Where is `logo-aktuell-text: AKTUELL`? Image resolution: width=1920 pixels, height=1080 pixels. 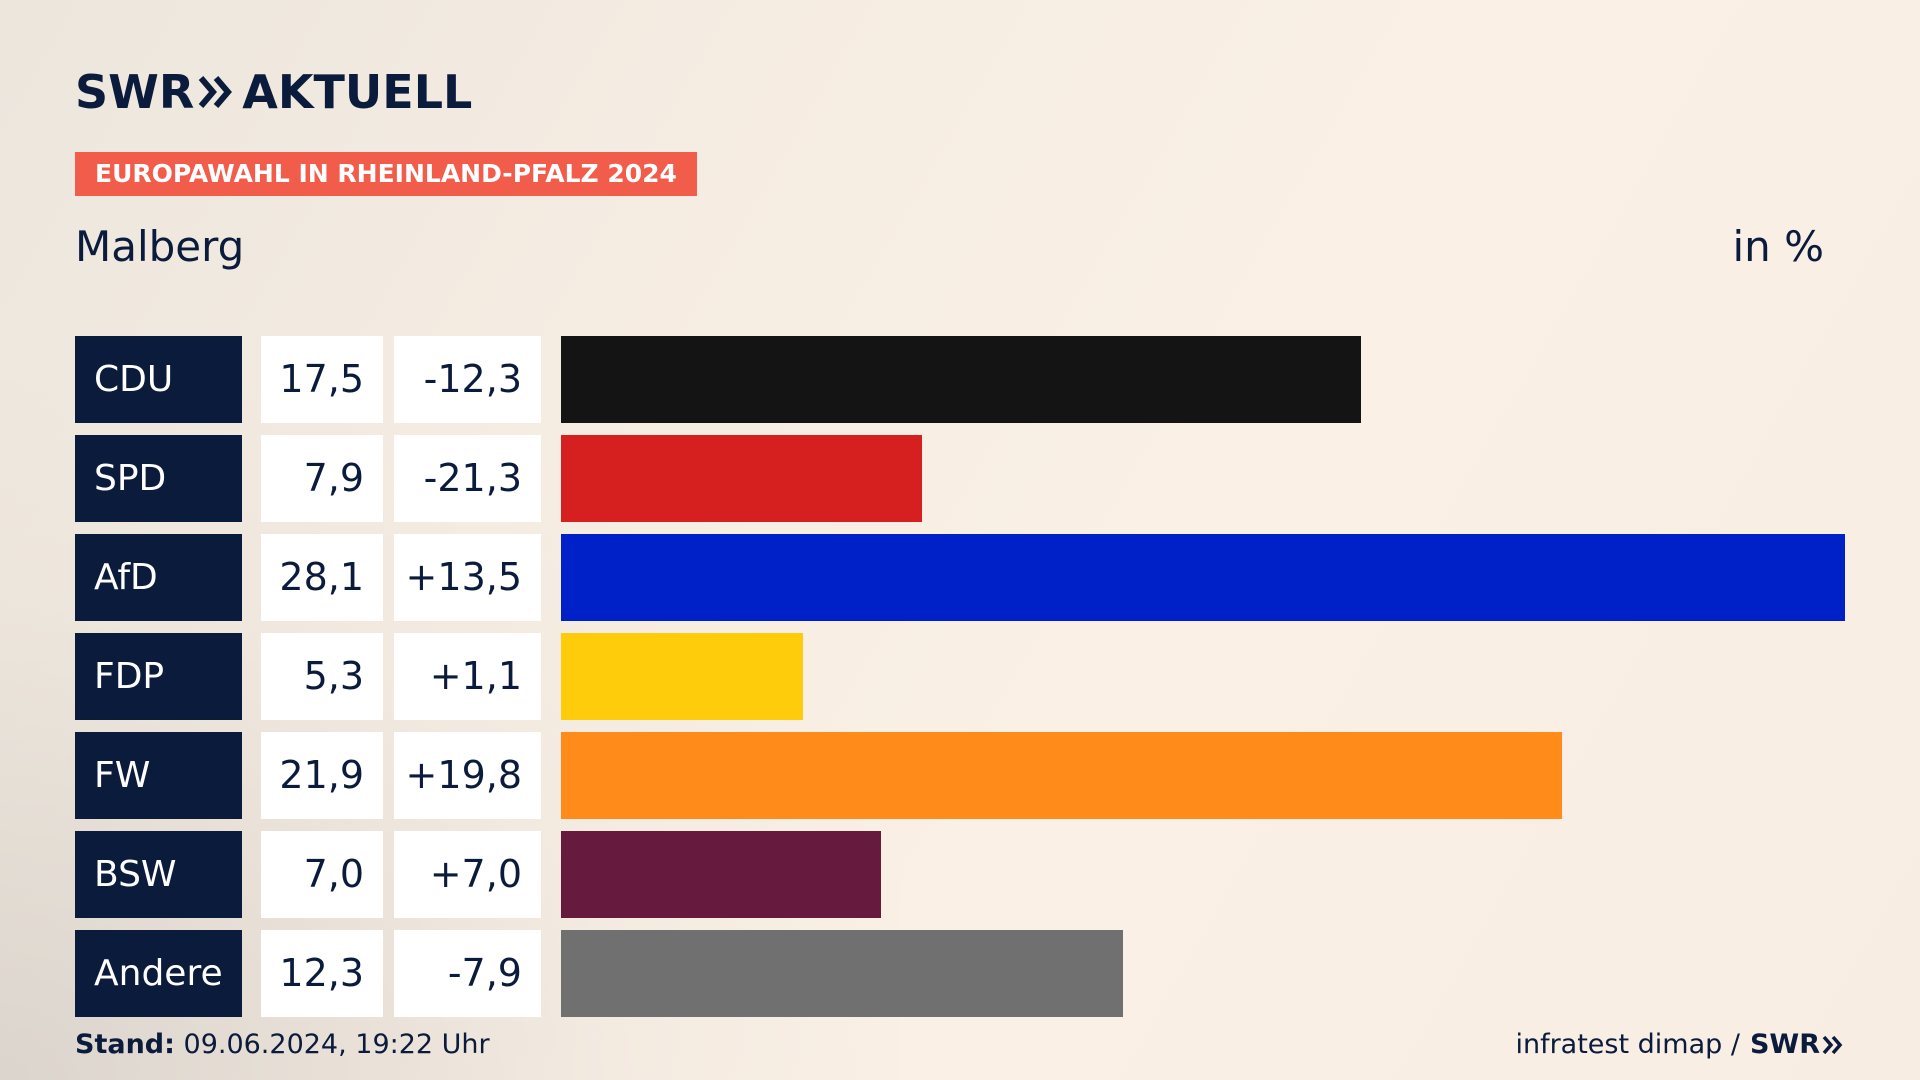 logo-aktuell-text: AKTUELL is located at coordinates (357, 92).